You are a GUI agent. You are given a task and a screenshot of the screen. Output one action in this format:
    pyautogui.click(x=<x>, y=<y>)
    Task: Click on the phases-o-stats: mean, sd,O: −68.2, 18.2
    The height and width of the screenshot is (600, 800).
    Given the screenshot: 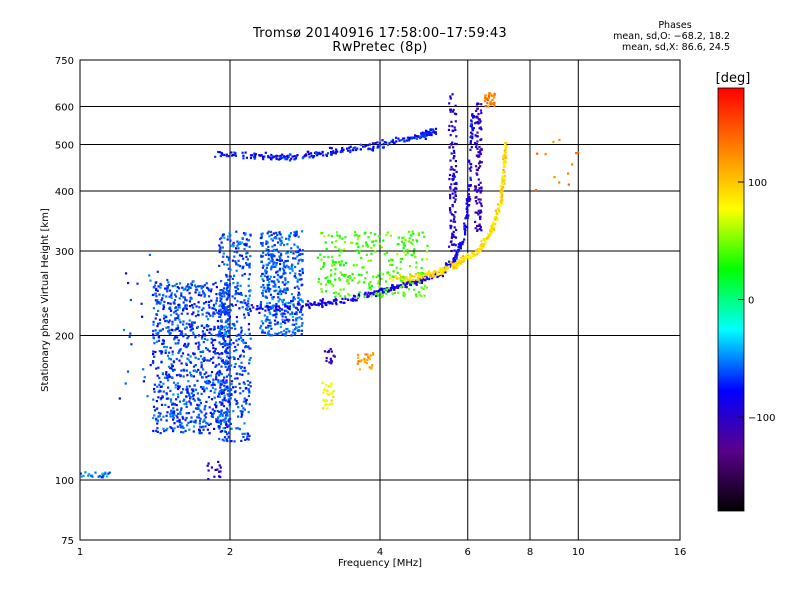 What is the action you would take?
    pyautogui.click(x=671, y=36)
    